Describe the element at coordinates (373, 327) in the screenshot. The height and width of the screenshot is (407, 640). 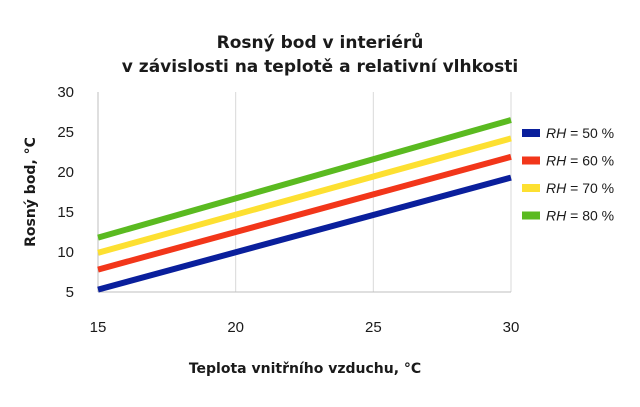
I see `x-tick-25: 25` at that location.